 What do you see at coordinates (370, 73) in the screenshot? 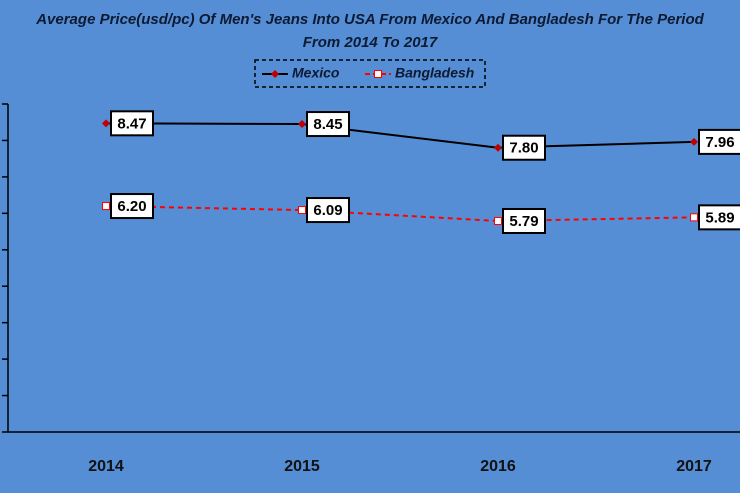
I see `legend-box` at bounding box center [370, 73].